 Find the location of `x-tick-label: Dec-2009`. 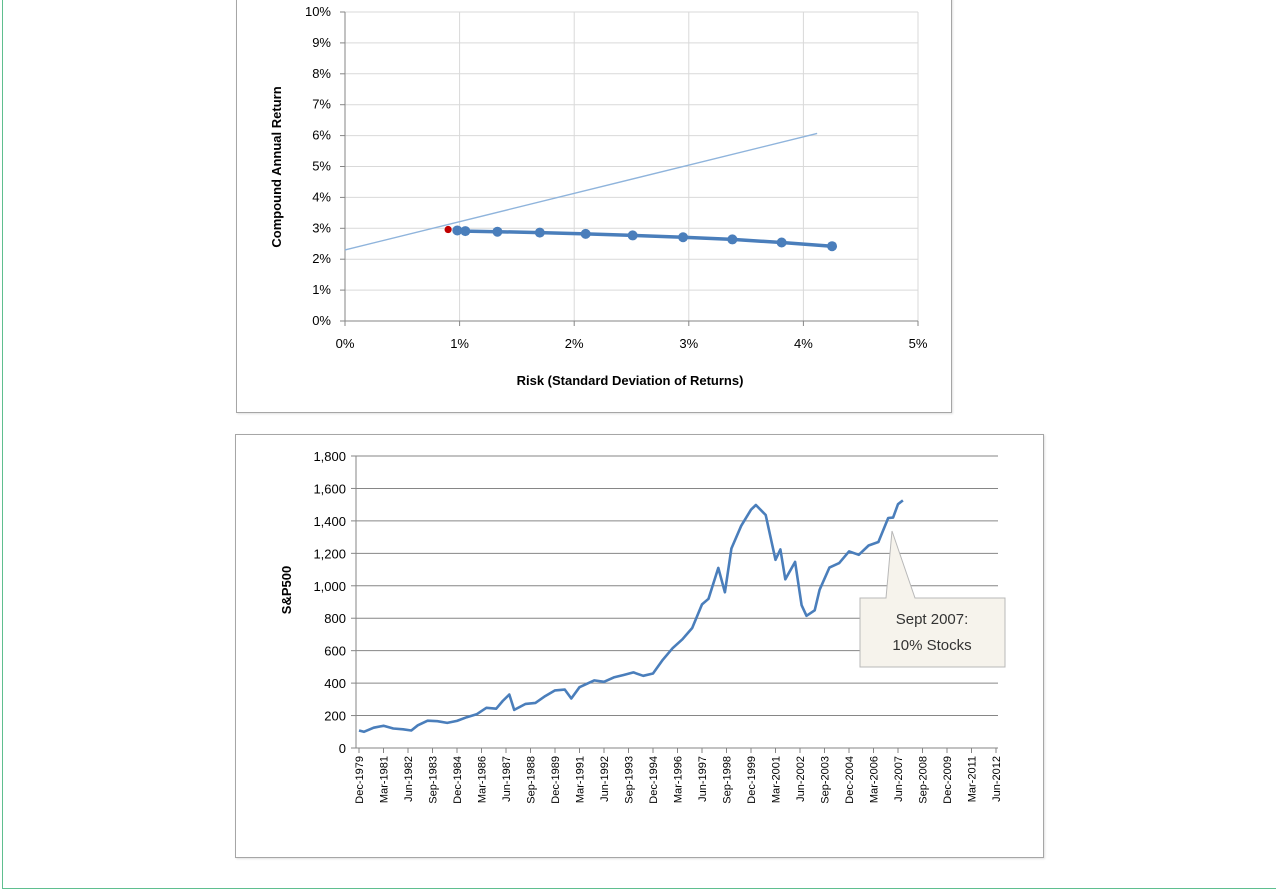

x-tick-label: Dec-2009 is located at coordinates (948, 780).